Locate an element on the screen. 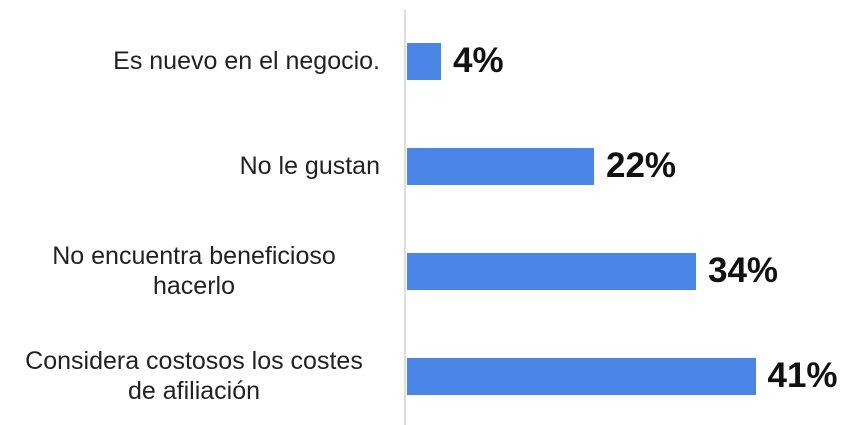 The height and width of the screenshot is (425, 863). category-label: No le gustan is located at coordinates (194, 166).